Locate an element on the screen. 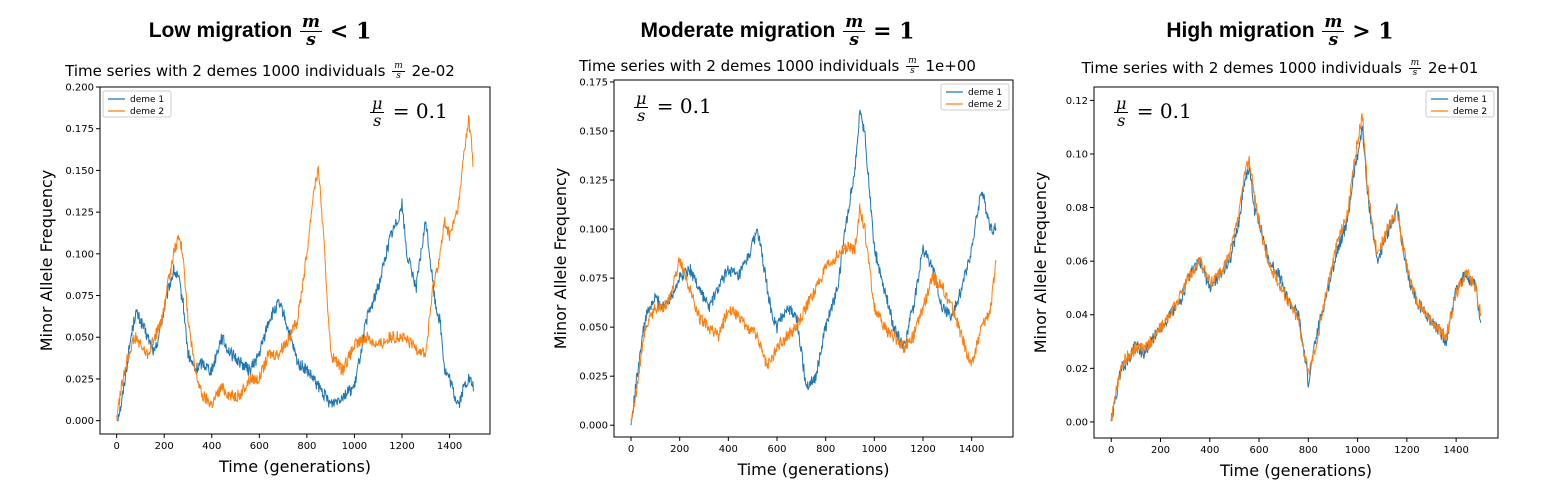 This screenshot has width=1548, height=485. y-tick-label: 0.02 is located at coordinates (1077, 369).